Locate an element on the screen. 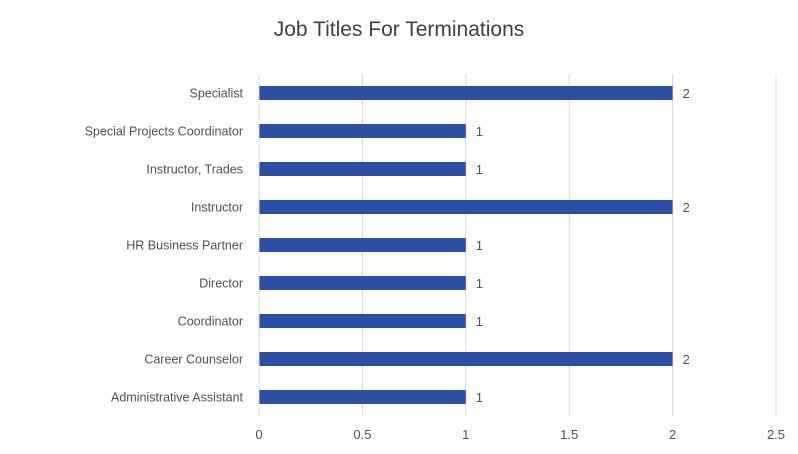 This screenshot has height=454, width=798. chart-title: Job Titles For Terminations is located at coordinates (399, 29).